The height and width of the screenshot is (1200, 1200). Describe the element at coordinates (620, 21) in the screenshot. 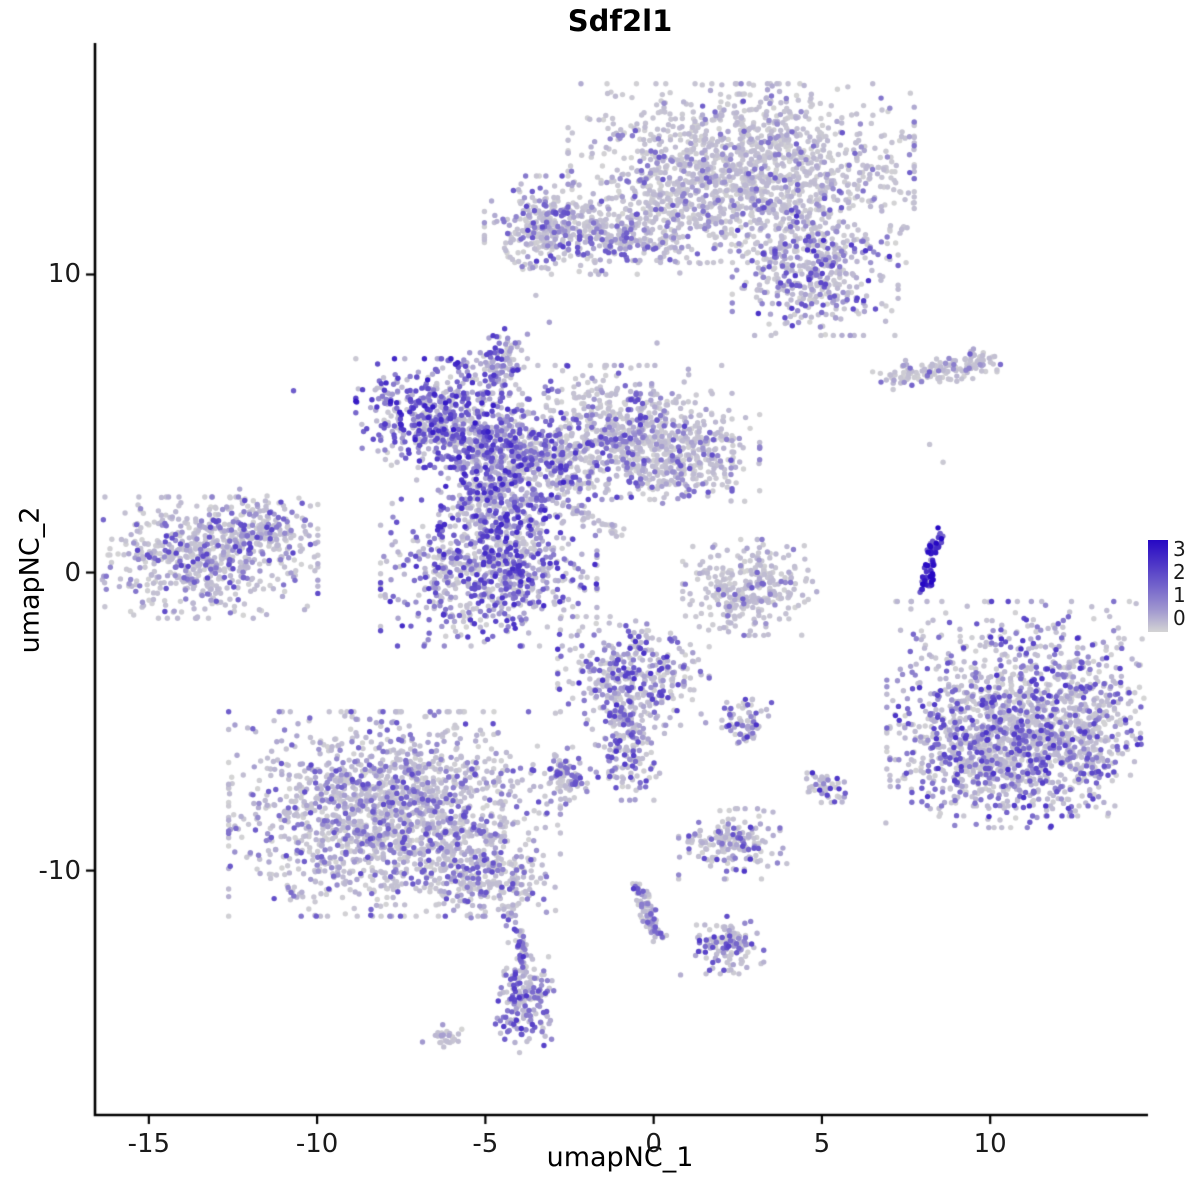

I see `plot-title: Sdf2l1` at that location.